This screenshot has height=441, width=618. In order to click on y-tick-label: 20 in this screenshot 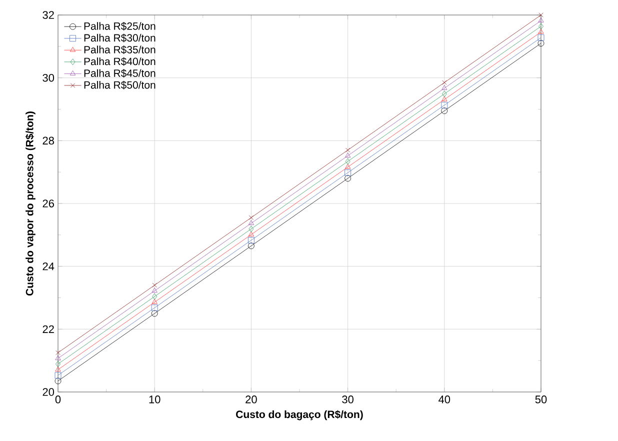, I will do `click(48, 392)`.